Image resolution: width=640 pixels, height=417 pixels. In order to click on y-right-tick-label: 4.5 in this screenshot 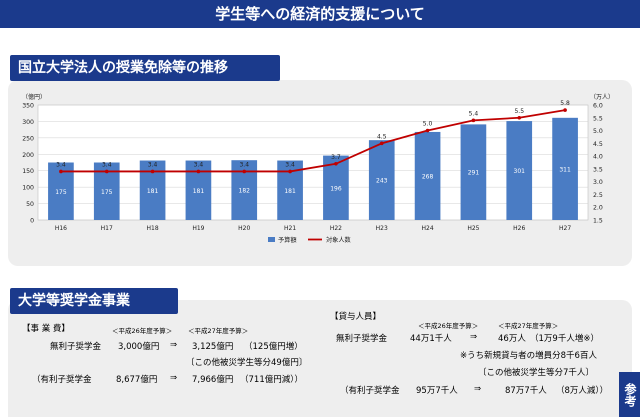, I will do `click(598, 144)`.